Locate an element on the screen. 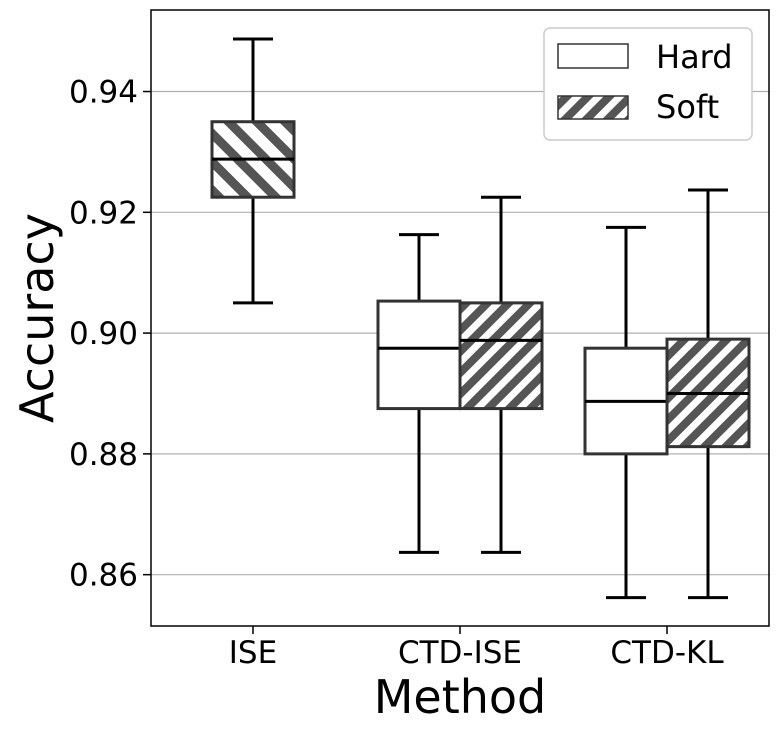 The image size is (779, 732). x-axis-ticks: ISE CTD-ISE CTD-KL is located at coordinates (476, 648).